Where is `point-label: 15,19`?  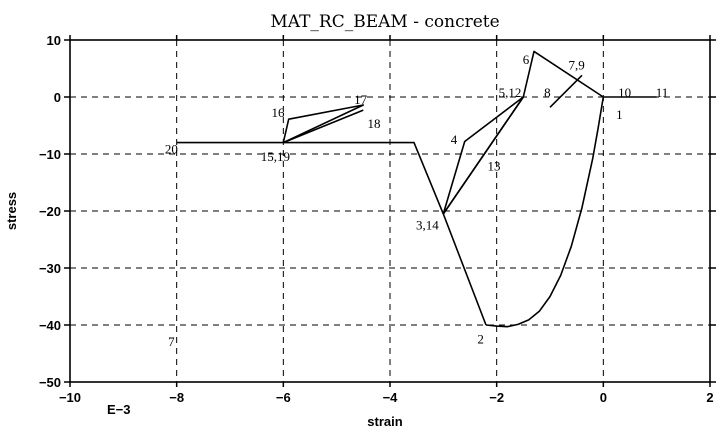
point-label: 15,19 is located at coordinates (275, 156).